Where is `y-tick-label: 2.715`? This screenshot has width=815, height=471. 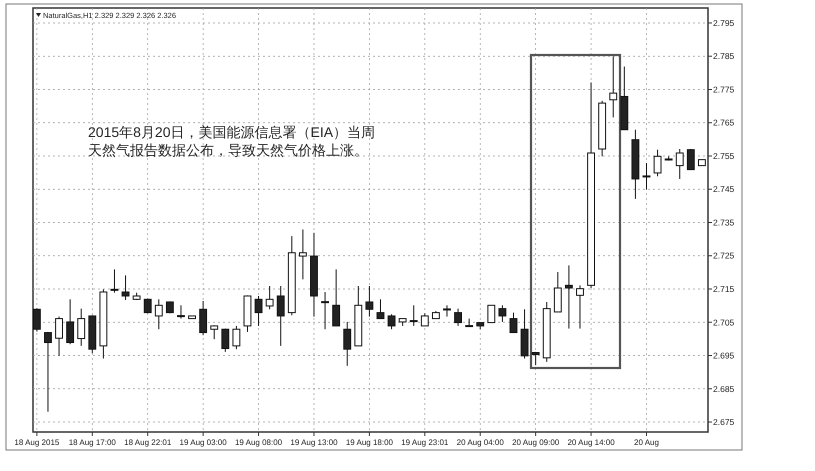
y-tick-label: 2.715 is located at coordinates (724, 289).